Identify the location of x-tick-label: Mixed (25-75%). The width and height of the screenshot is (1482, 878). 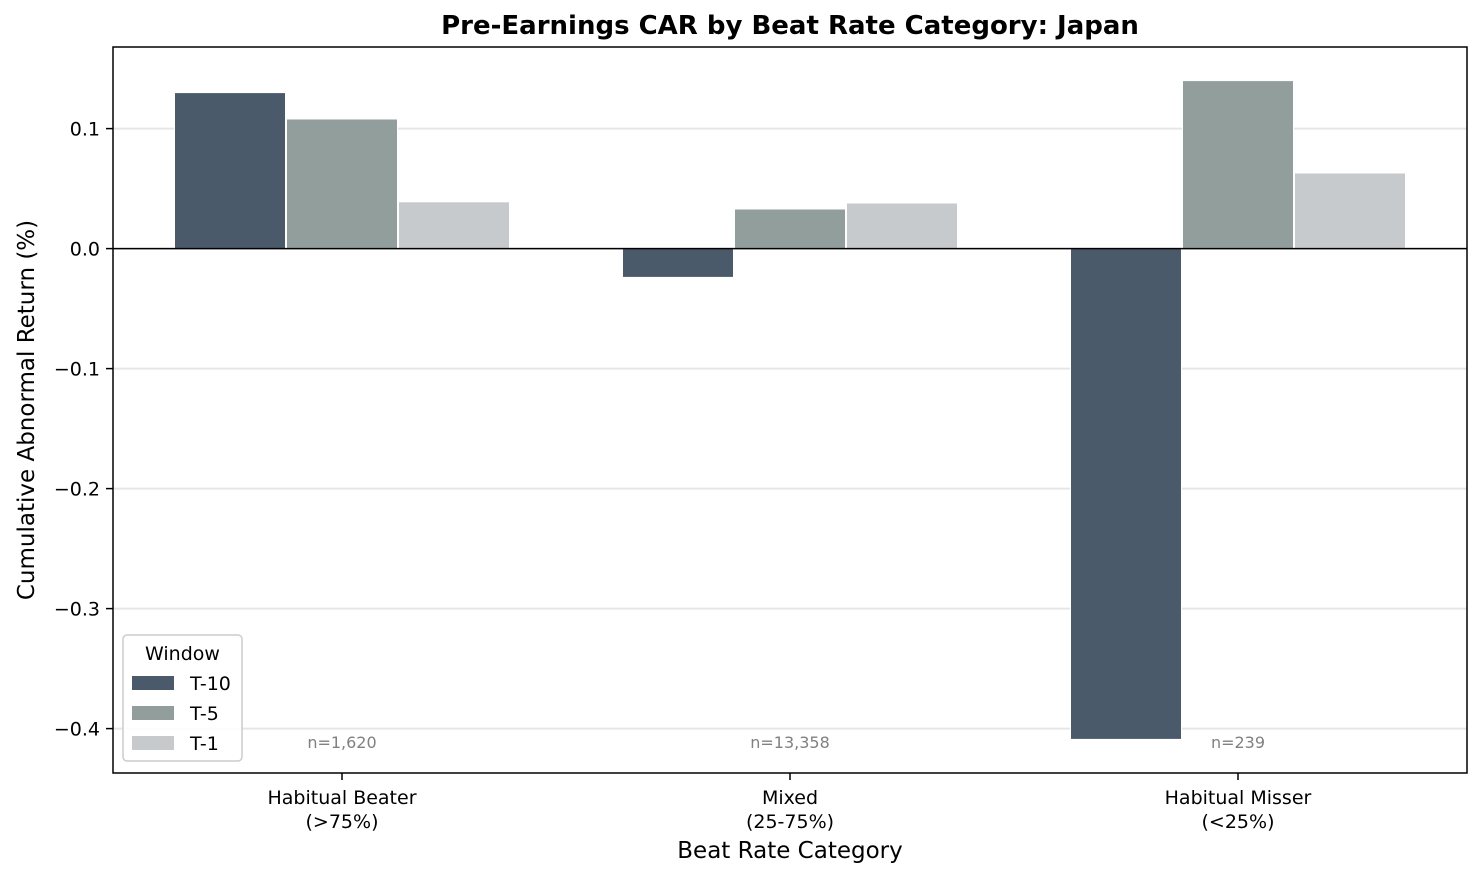
(790, 810).